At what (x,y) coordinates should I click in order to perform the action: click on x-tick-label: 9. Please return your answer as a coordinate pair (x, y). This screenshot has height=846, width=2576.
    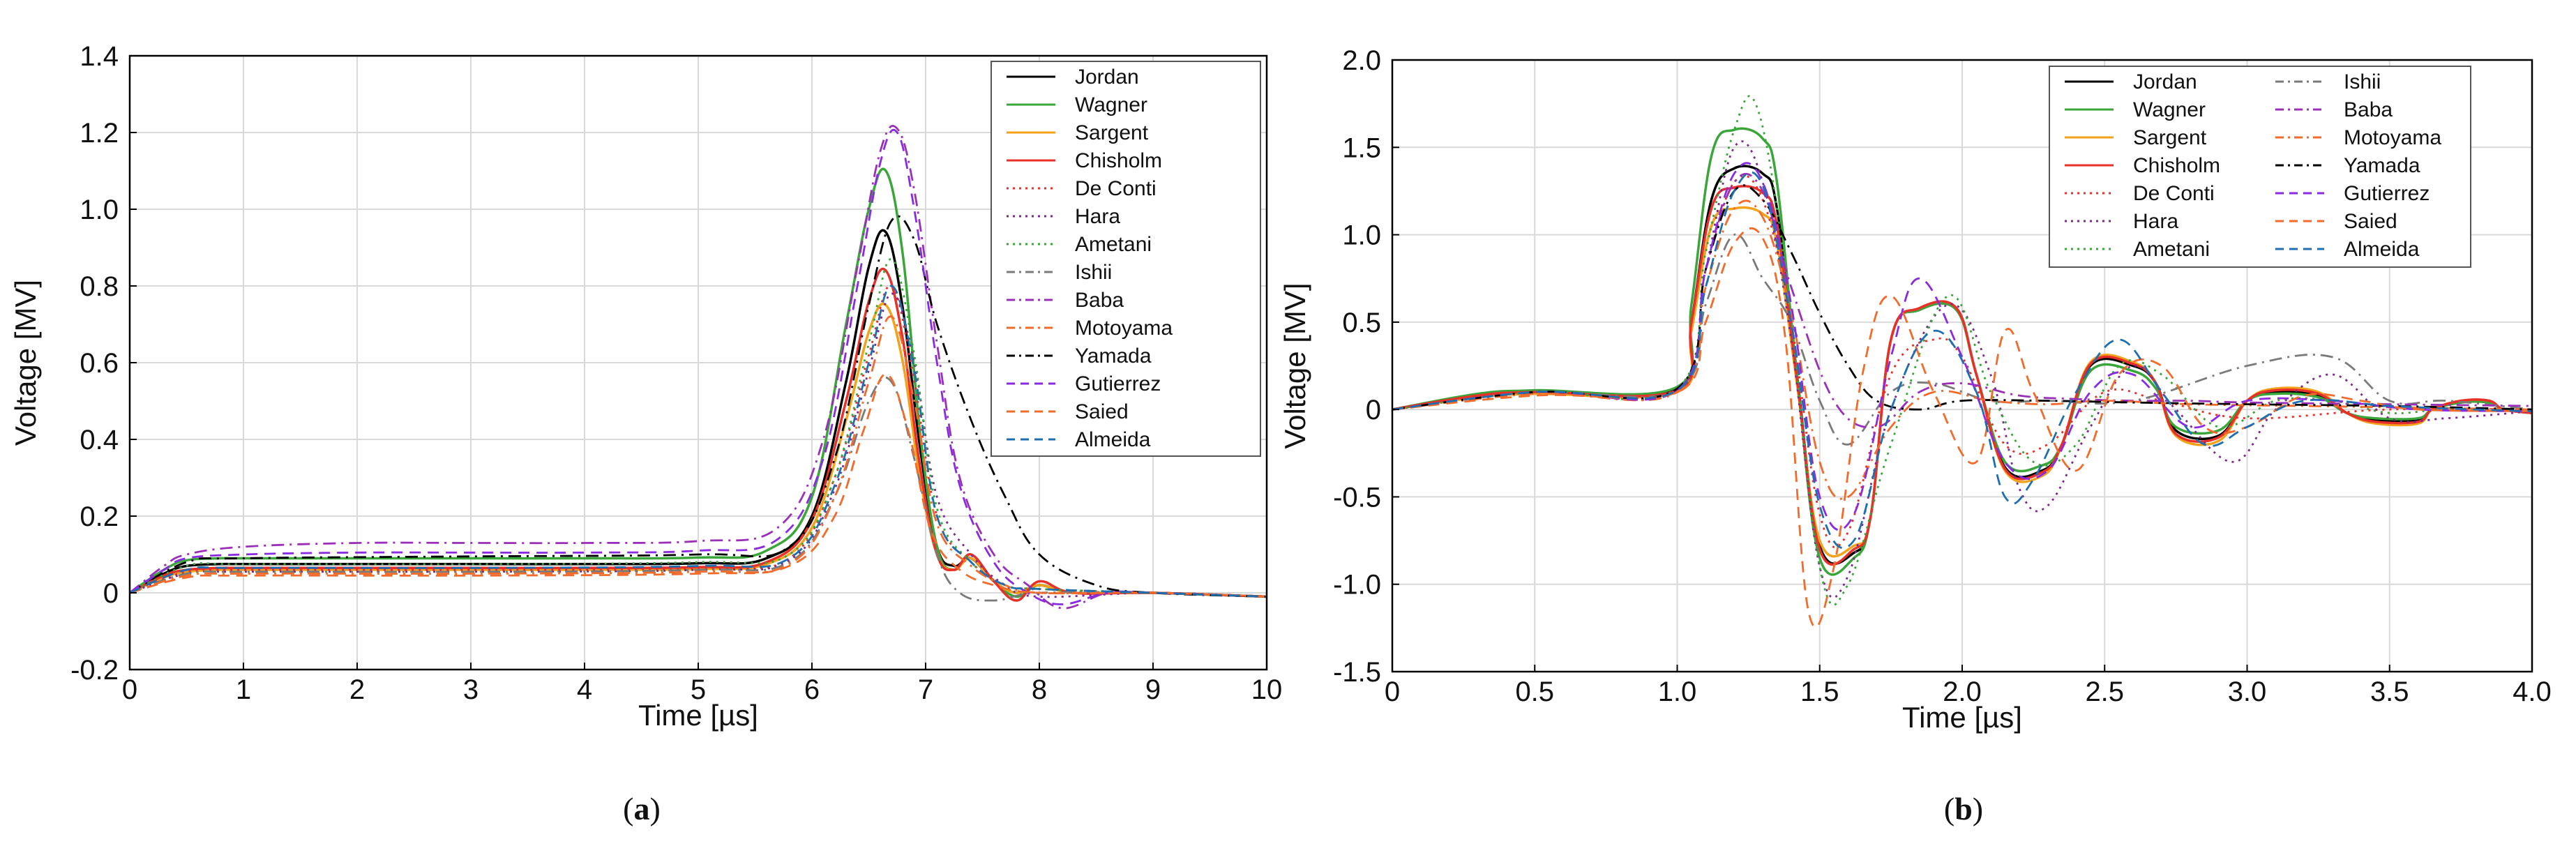
    Looking at the image, I should click on (1153, 689).